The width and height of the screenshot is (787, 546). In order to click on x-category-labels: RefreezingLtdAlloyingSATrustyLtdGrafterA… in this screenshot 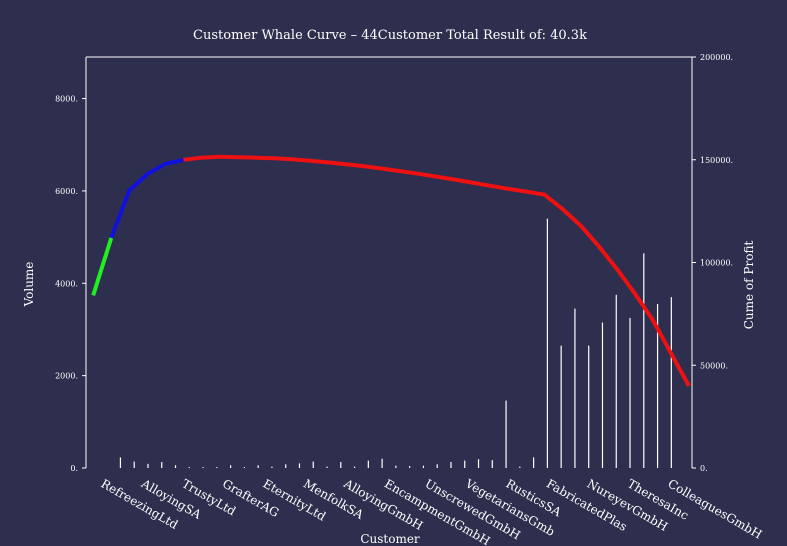, I will do `click(432, 511)`.